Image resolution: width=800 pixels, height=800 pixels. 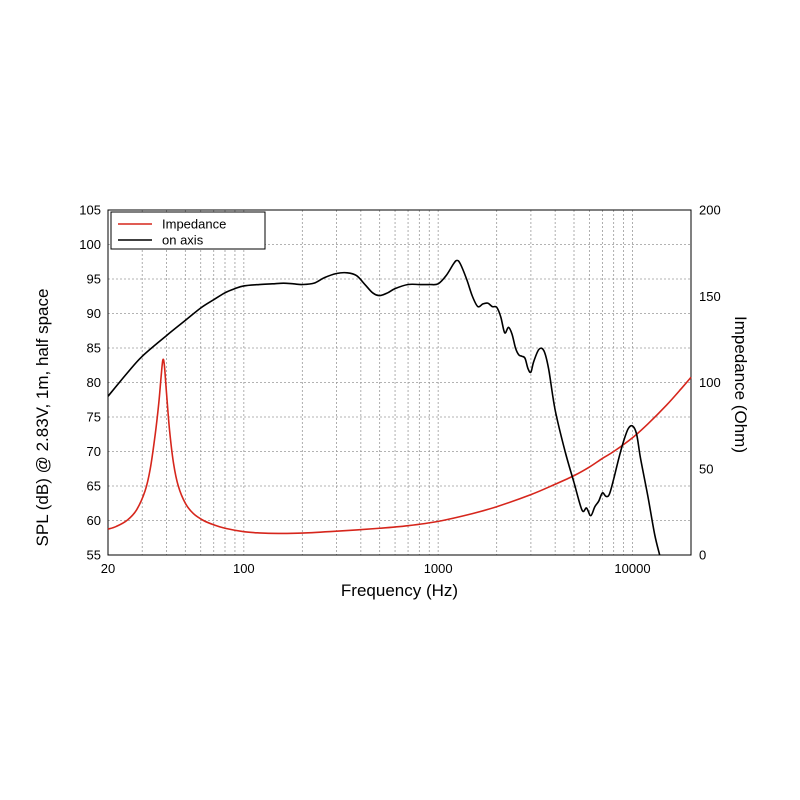 I want to click on y-axis-title: SPL (dB) @ 2.83V, 1m, half space, so click(x=42, y=418).